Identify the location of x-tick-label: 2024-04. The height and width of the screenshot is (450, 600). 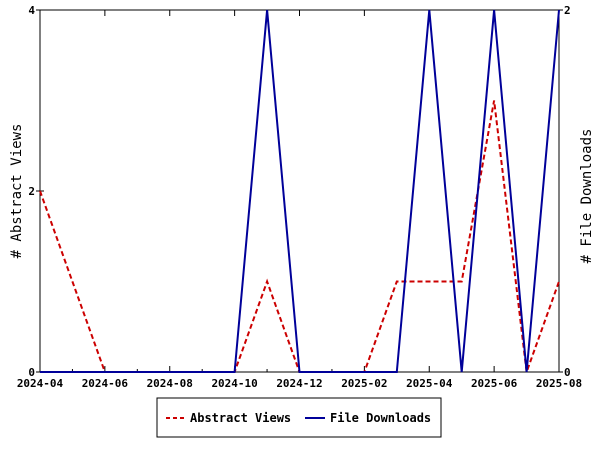
(40, 383).